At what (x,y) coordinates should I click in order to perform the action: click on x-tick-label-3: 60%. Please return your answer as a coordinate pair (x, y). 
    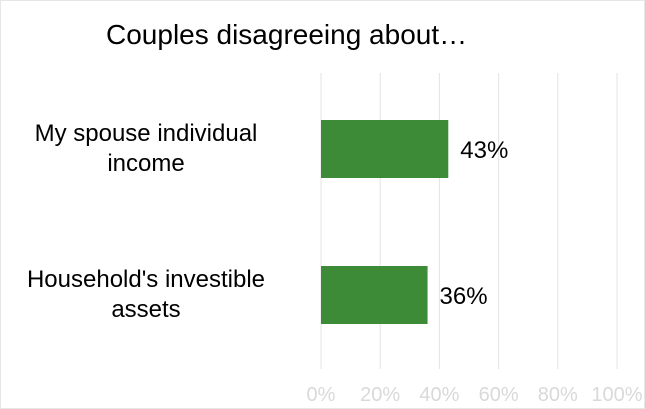
    Looking at the image, I should click on (499, 395).